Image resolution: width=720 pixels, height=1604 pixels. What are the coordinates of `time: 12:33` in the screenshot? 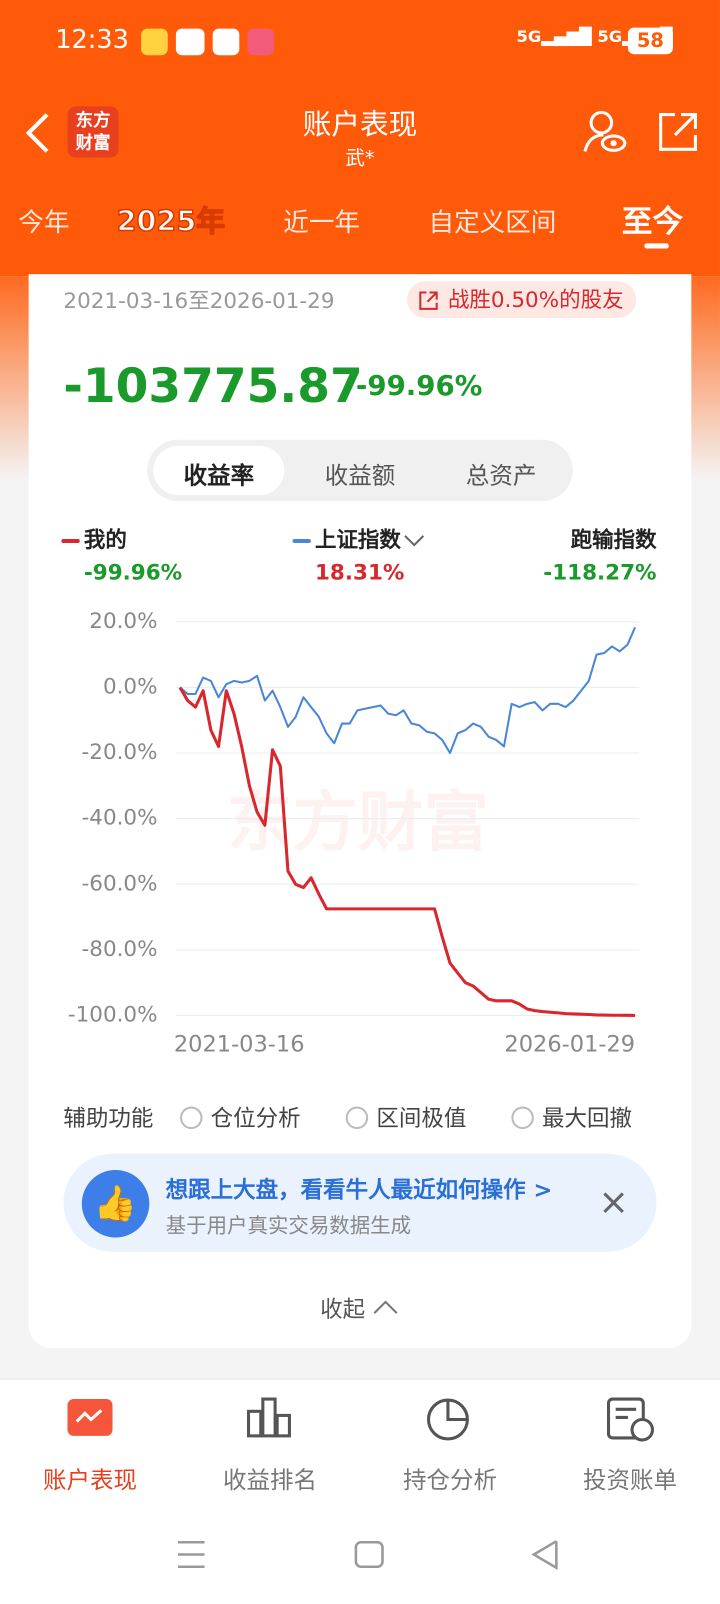 It's located at (92, 39).